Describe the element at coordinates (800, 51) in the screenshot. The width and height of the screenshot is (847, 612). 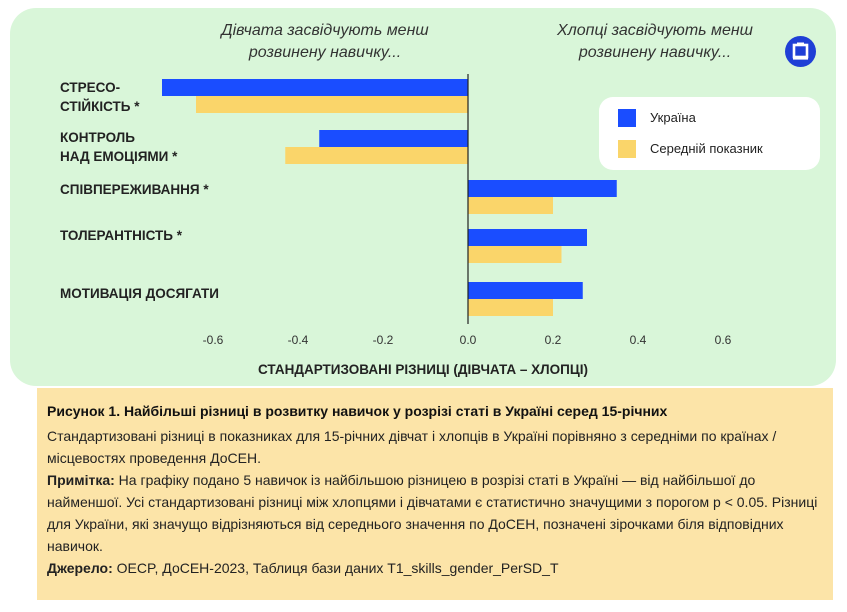
I see `oecd-logo-icon` at that location.